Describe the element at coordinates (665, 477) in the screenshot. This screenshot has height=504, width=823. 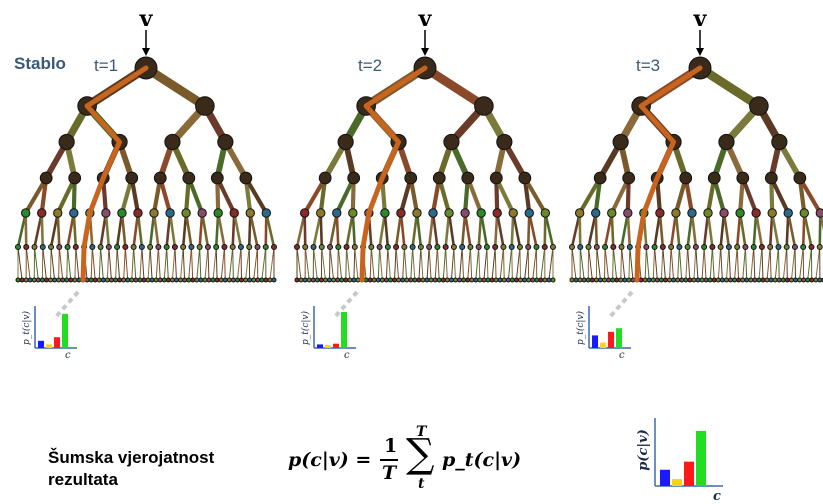
I see `forest-hist-bar` at that location.